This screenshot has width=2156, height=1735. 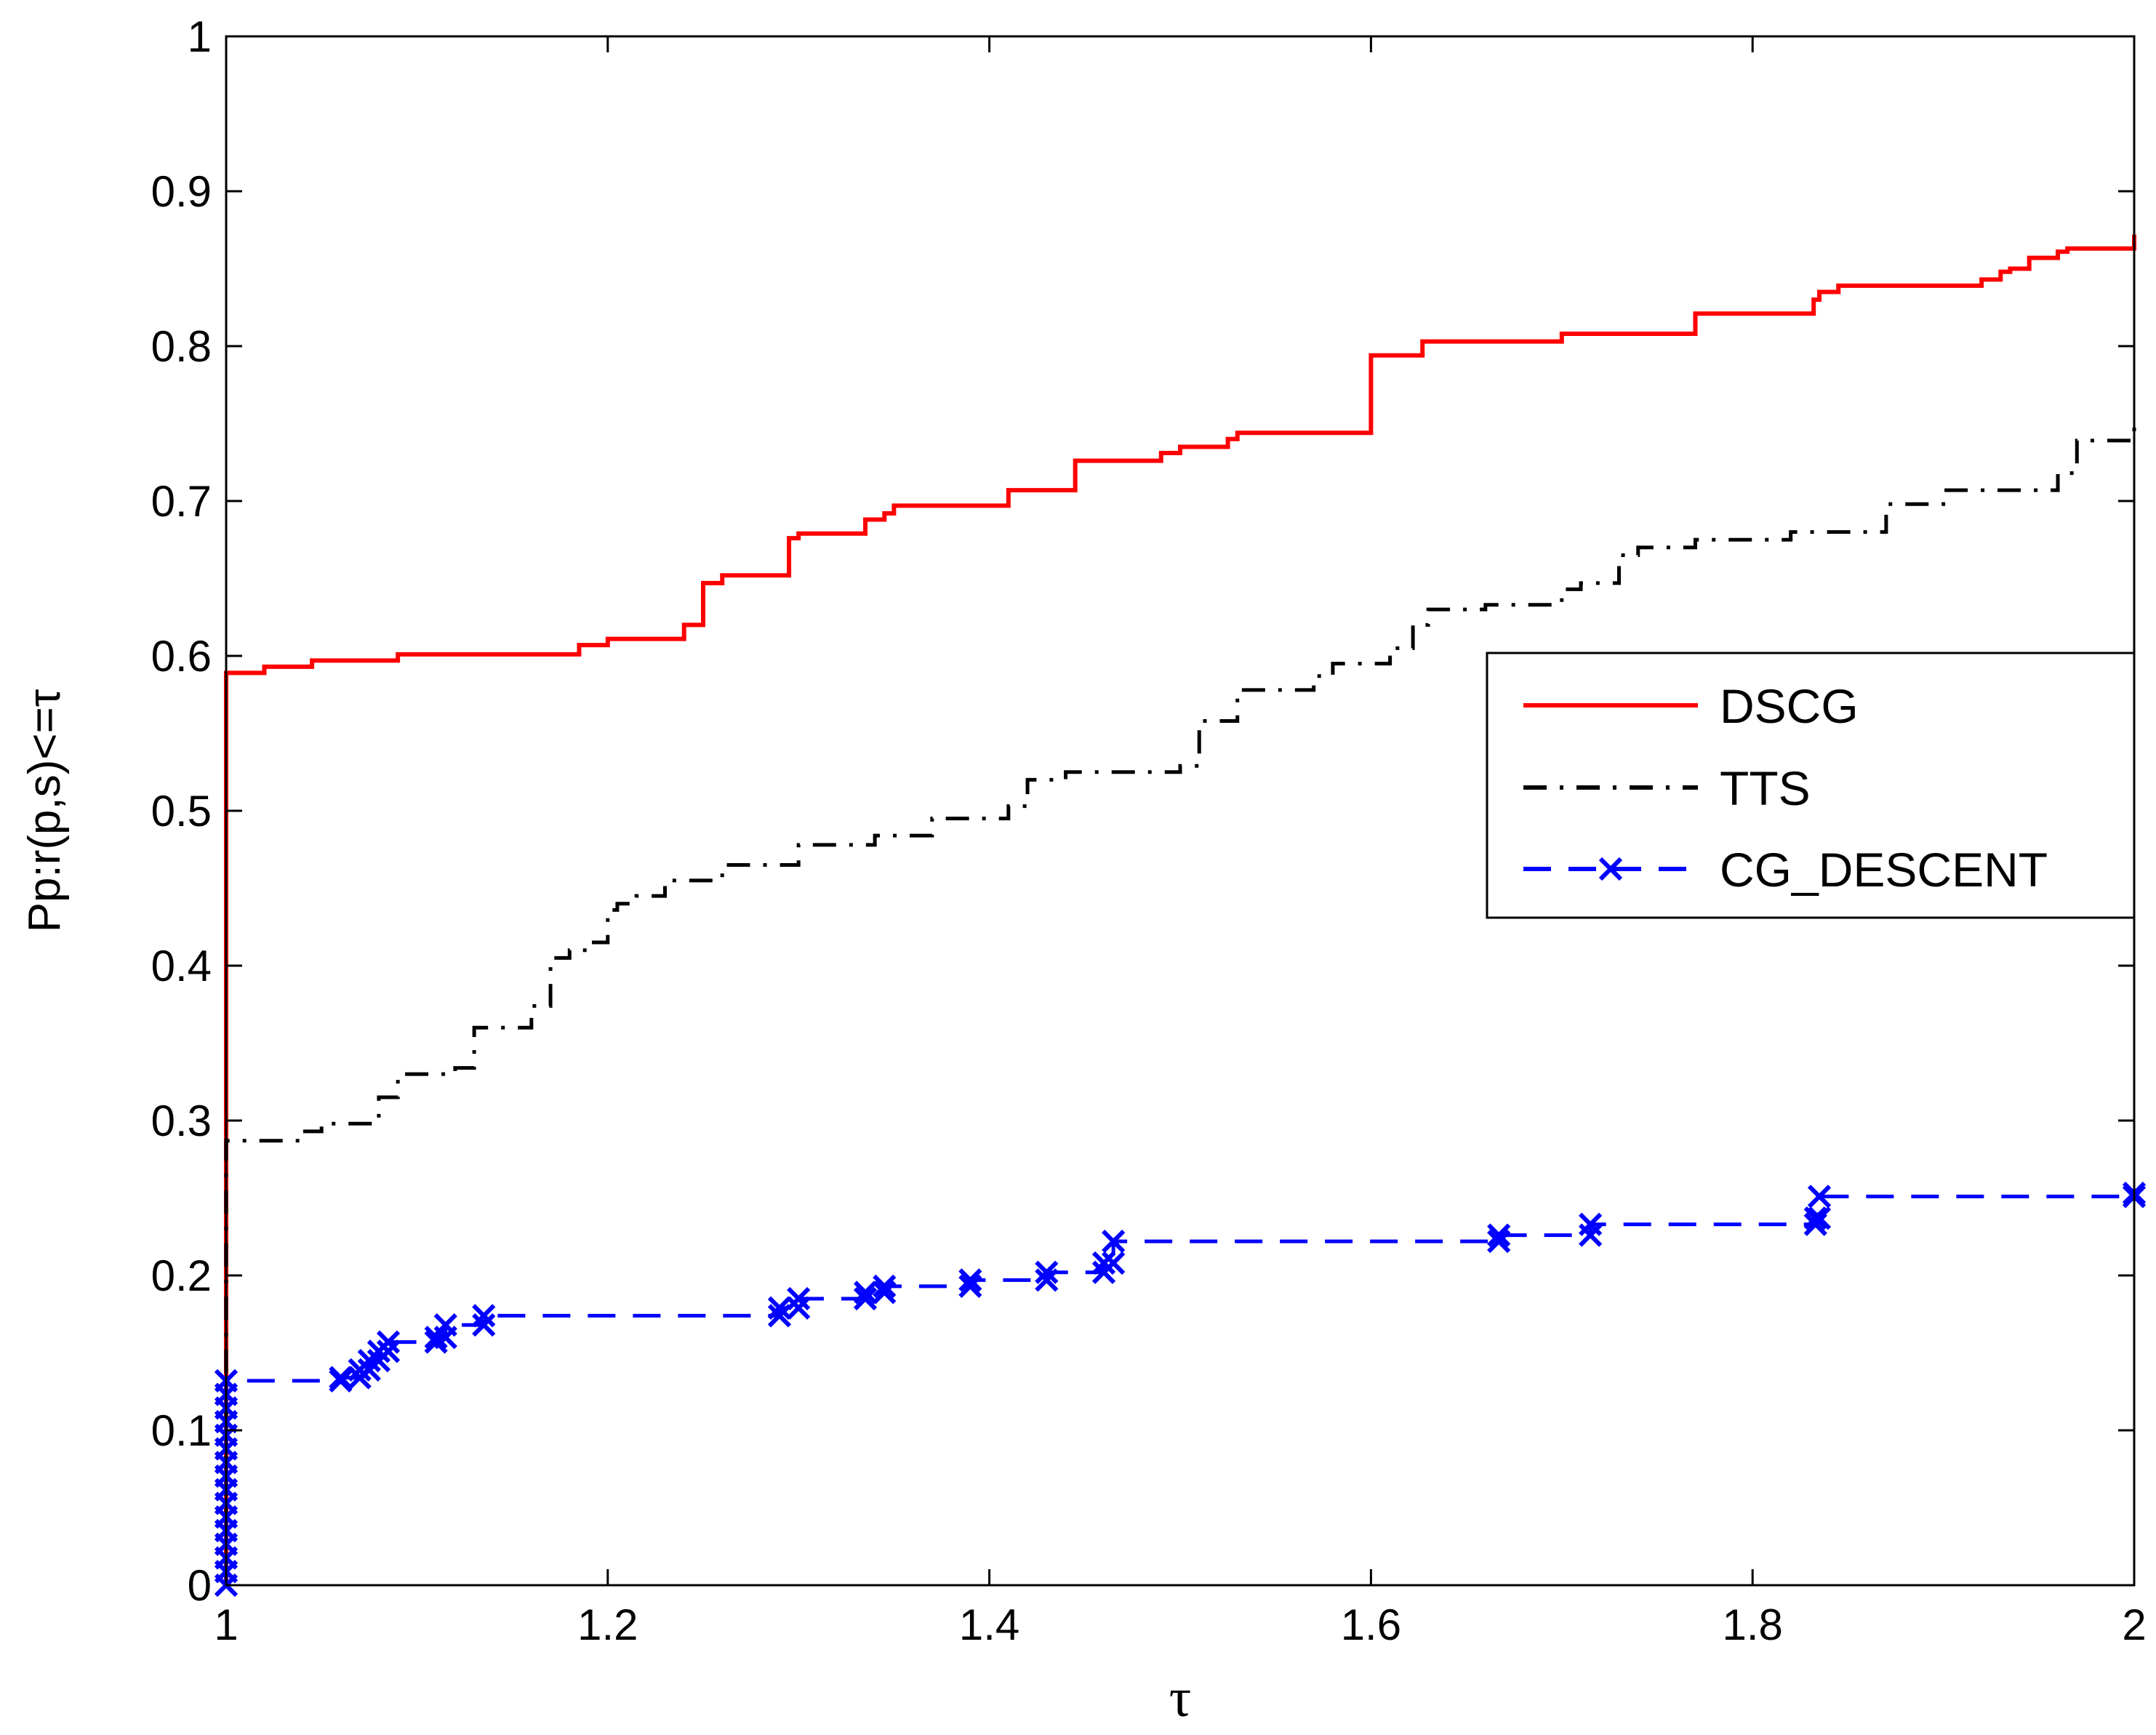 I want to click on marker-cg-descent-11-b, so click(x=799, y=1298).